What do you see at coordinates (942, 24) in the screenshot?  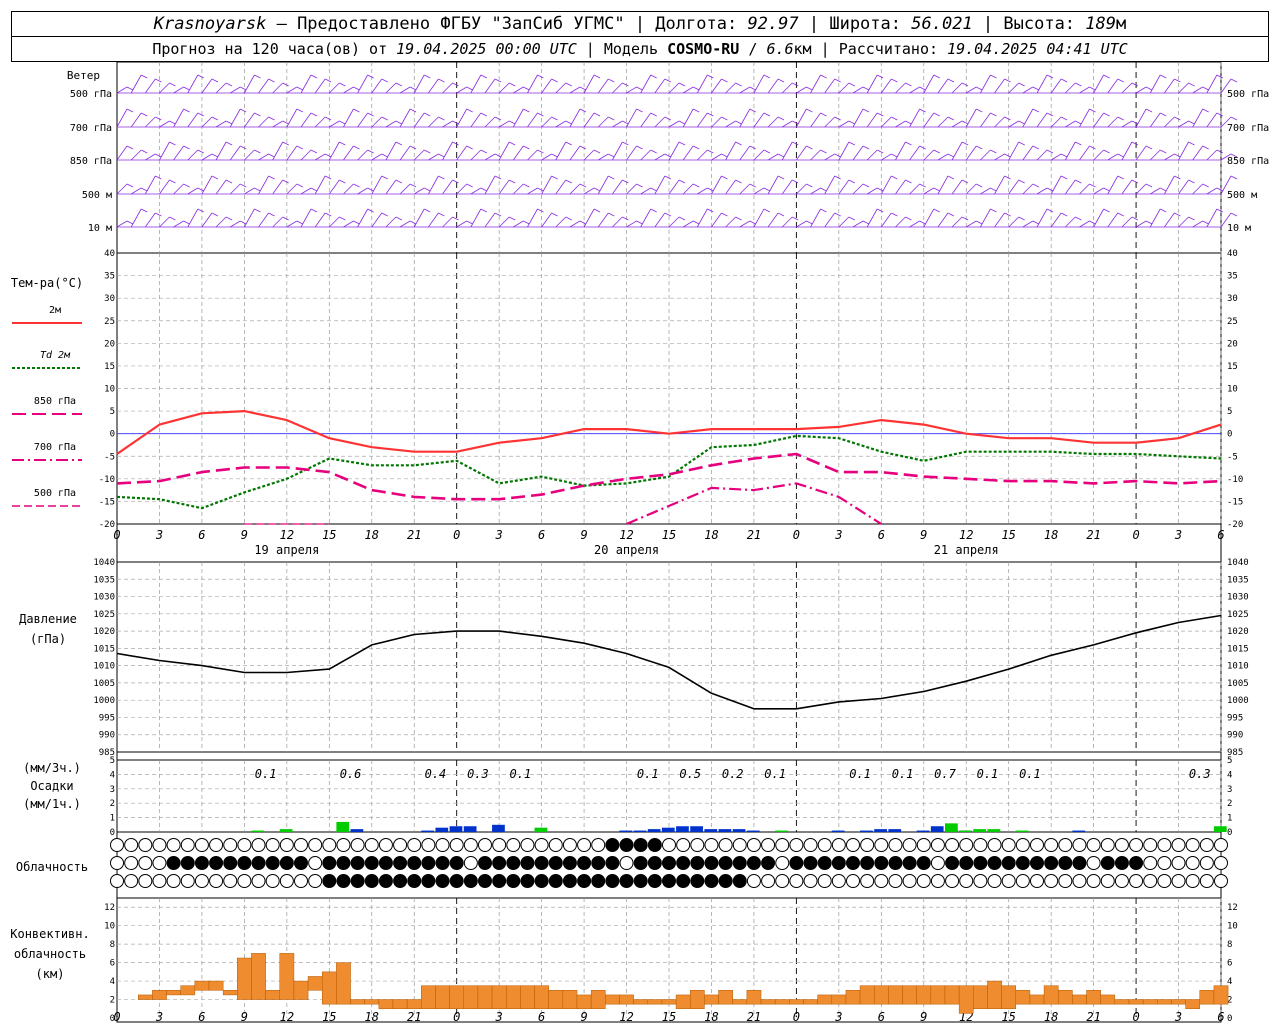 I see `latitude-value: 56.021` at bounding box center [942, 24].